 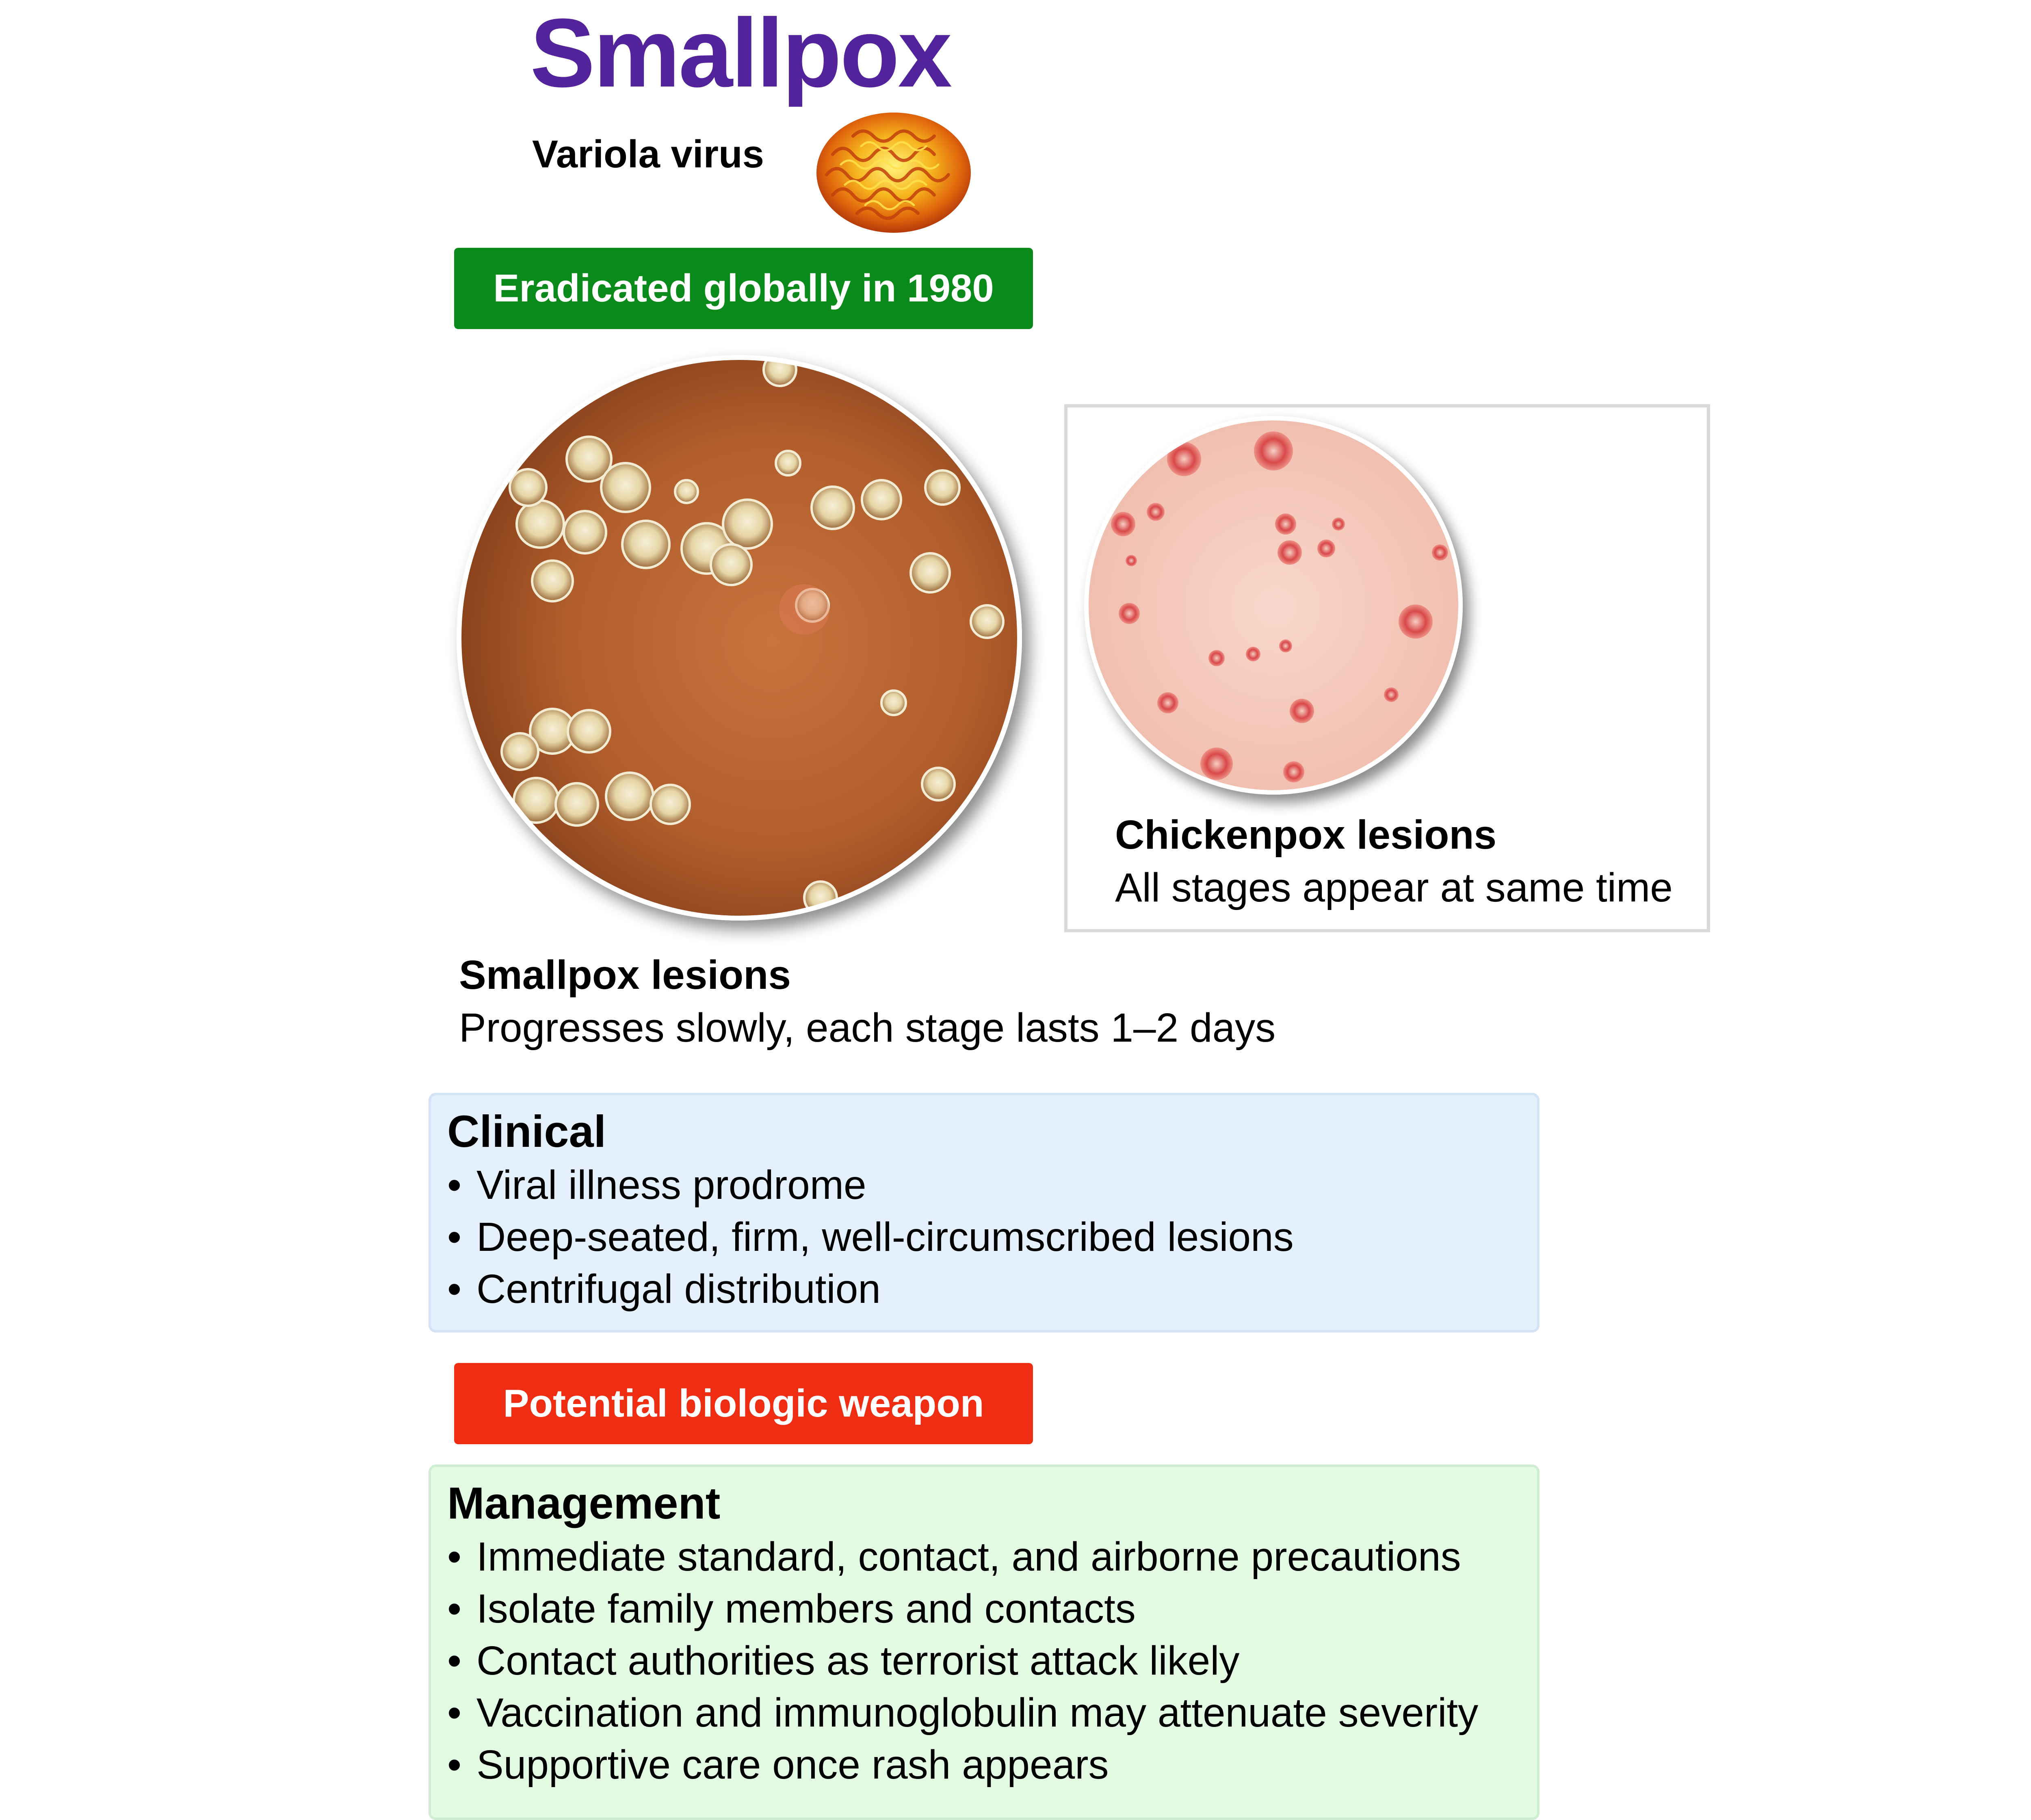 What do you see at coordinates (1306, 835) in the screenshot?
I see `chickenpox-caption-title: Chickenpox lesions` at bounding box center [1306, 835].